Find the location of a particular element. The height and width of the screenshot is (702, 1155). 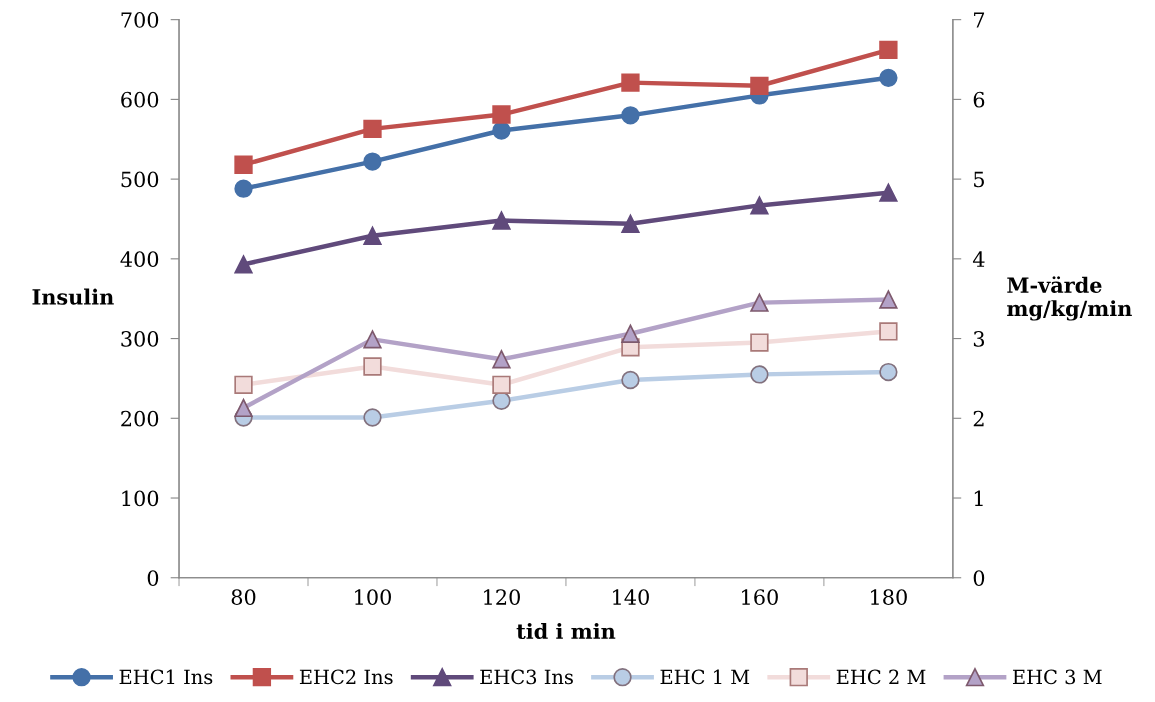

y2-tick-label: 3 is located at coordinates (979, 339).